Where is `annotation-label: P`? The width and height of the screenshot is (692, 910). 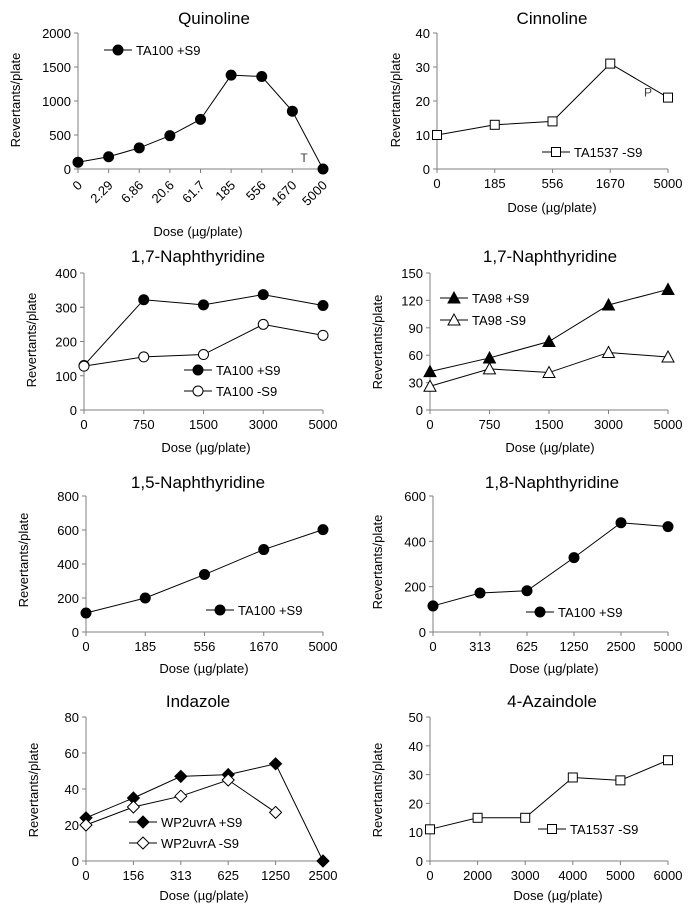
annotation-label: P is located at coordinates (648, 93).